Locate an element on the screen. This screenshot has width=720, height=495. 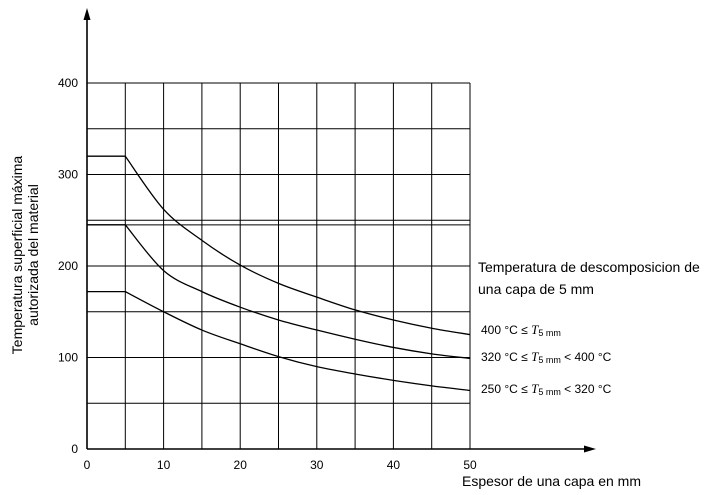
x-tick-label: 30 is located at coordinates (317, 465).